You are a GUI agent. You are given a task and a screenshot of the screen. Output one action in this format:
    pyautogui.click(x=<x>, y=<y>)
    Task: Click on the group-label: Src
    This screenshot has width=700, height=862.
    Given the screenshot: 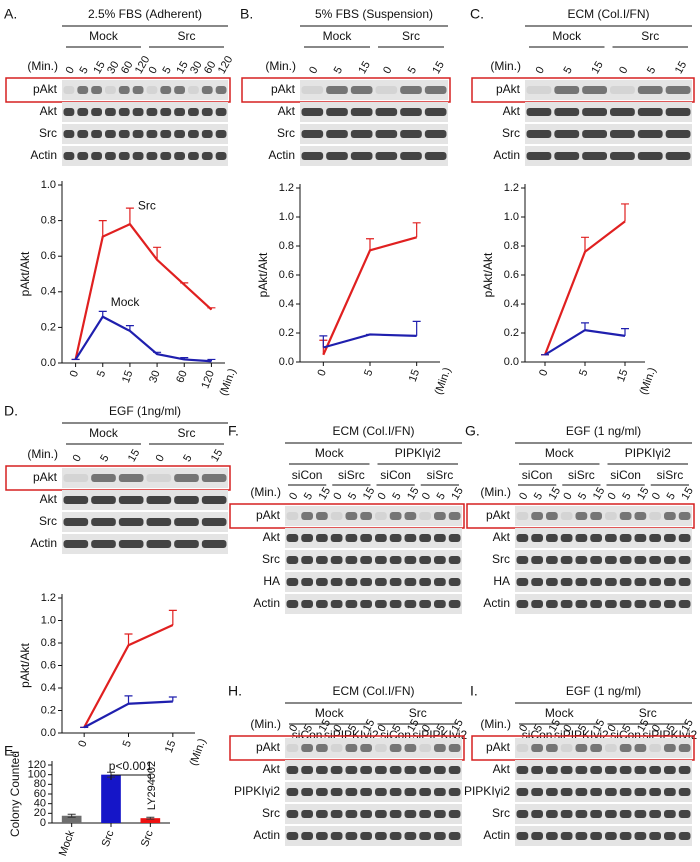 What is the action you would take?
    pyautogui.click(x=648, y=713)
    